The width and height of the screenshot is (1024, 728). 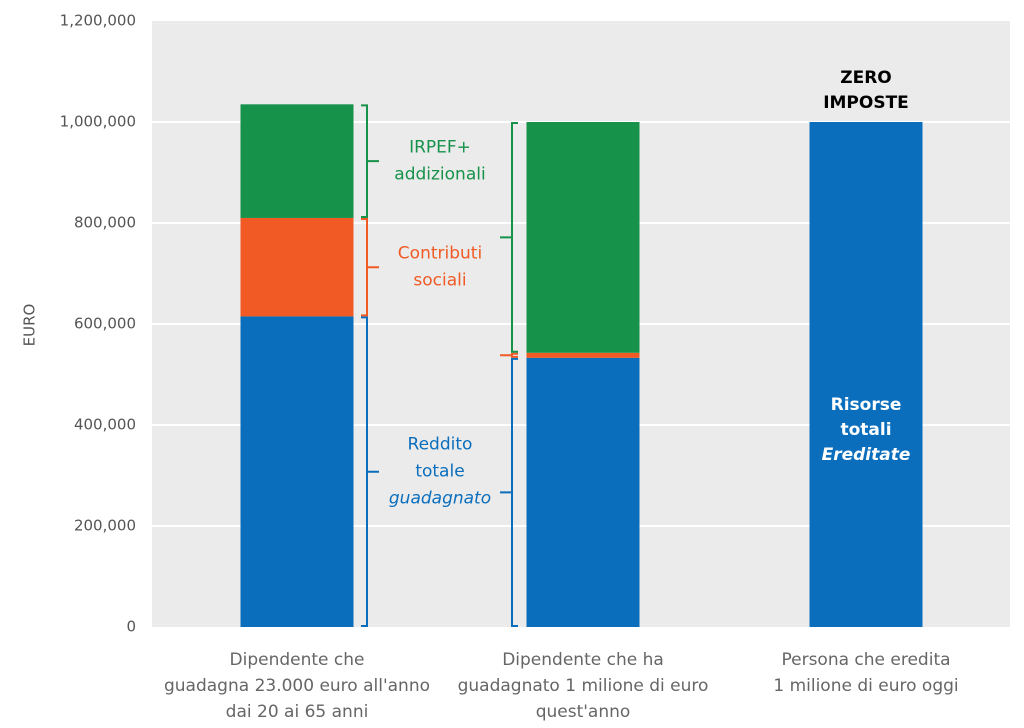 What do you see at coordinates (297, 686) in the screenshot?
I see `x-tick-label: guadagna 23.000 euro all'anno` at bounding box center [297, 686].